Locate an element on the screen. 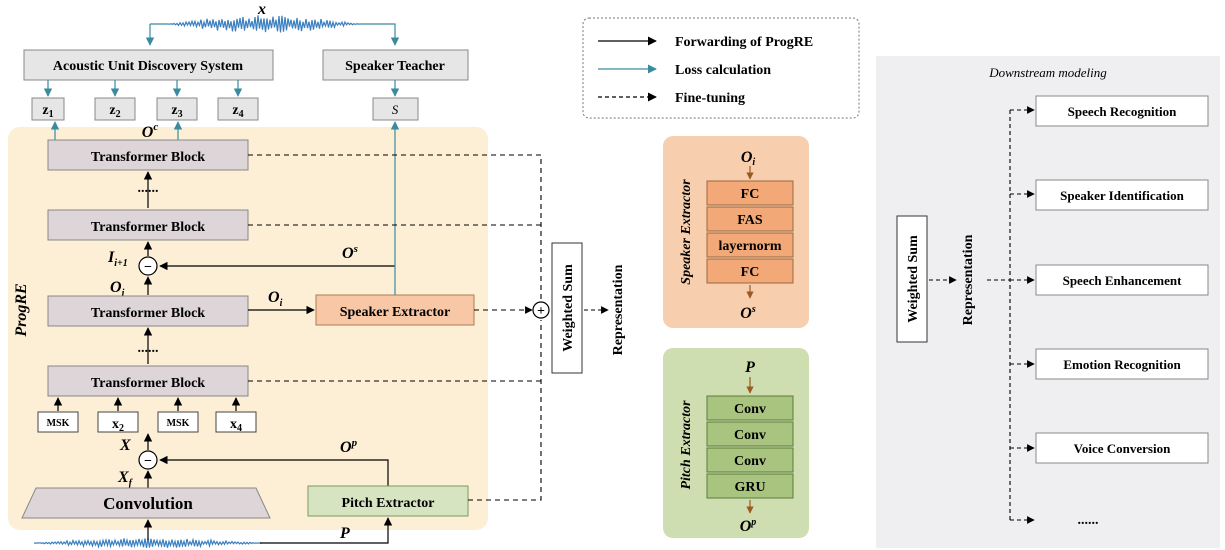 The image size is (1225, 550). downstream-branches is located at coordinates (1011, 315).